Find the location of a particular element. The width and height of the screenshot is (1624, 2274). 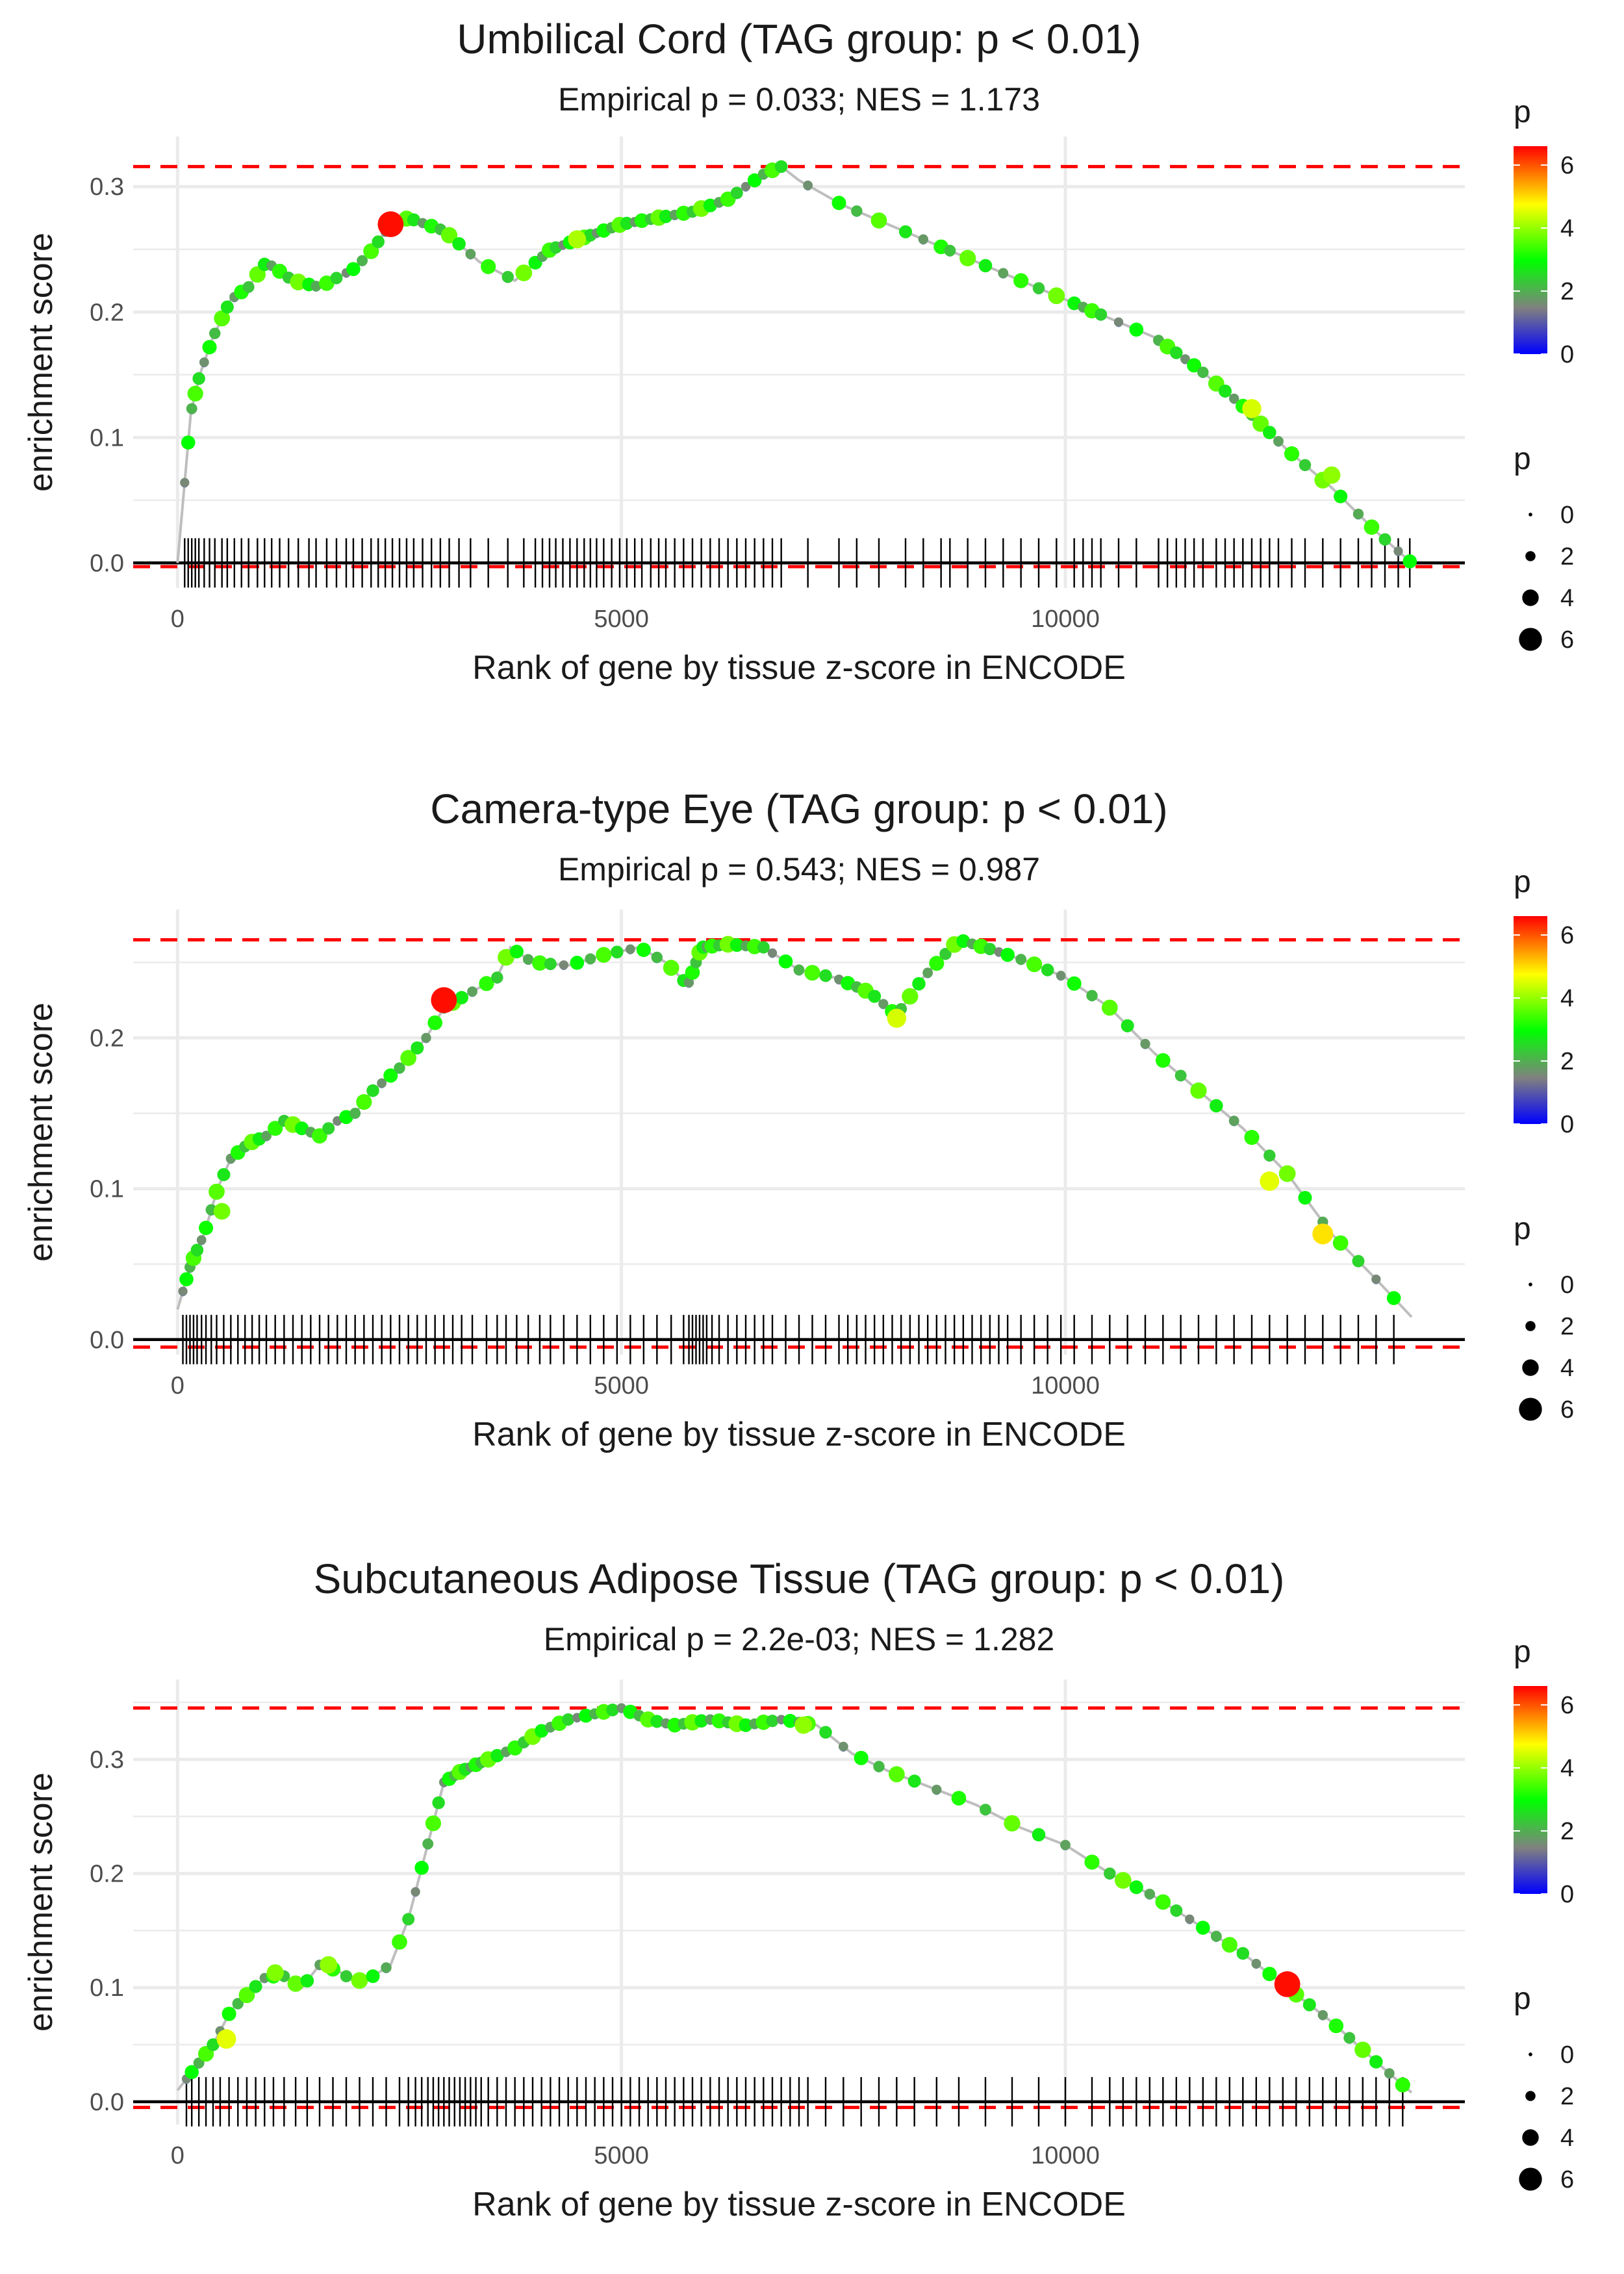

chart-subtitle: Empirical p = 0.033; NES = 1.173 is located at coordinates (799, 99).